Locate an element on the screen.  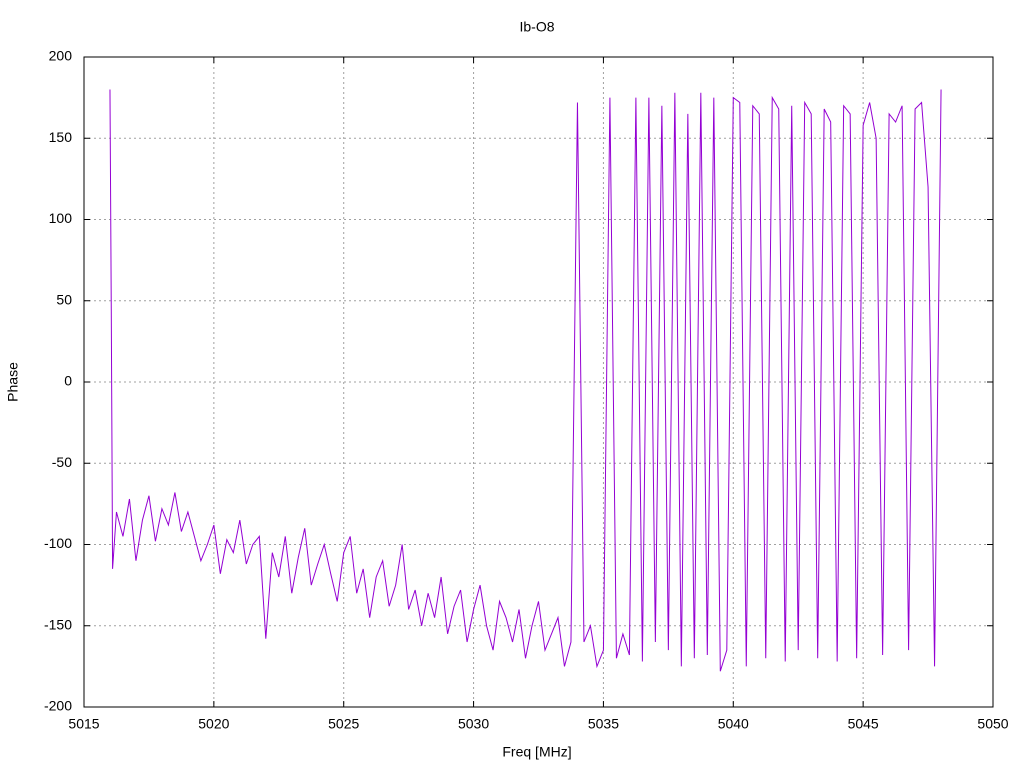
y-tick-label: 100 is located at coordinates (61, 218).